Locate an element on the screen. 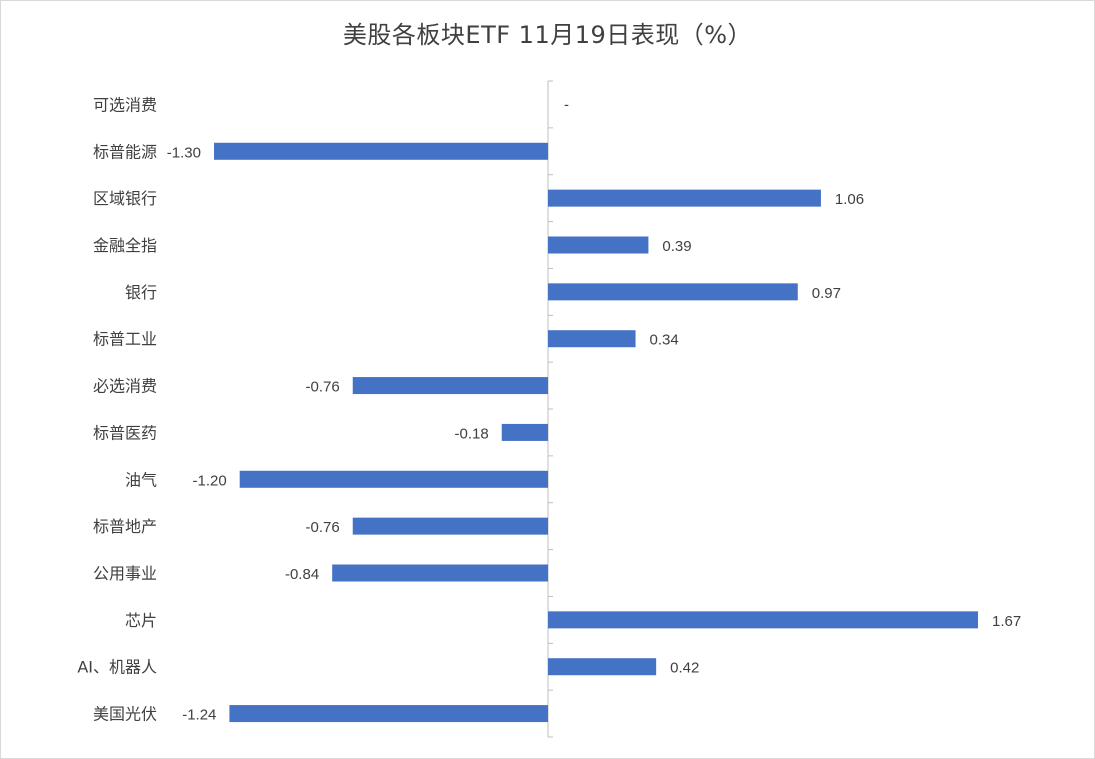 This screenshot has width=1095, height=759. category-label: 公用事业 is located at coordinates (125, 573).